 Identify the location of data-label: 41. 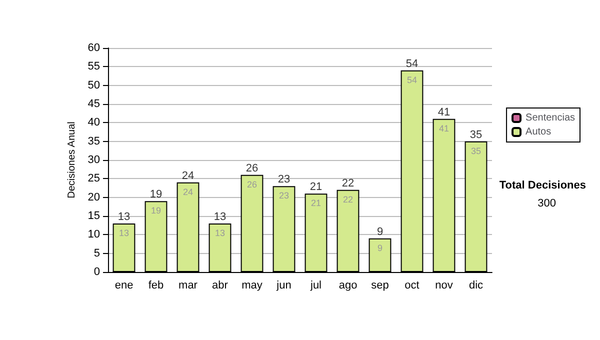
(444, 128).